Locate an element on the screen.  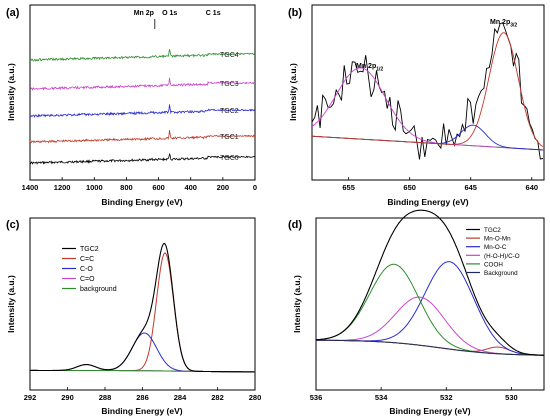
panel-b-raw-spectrum is located at coordinates (427, 91).